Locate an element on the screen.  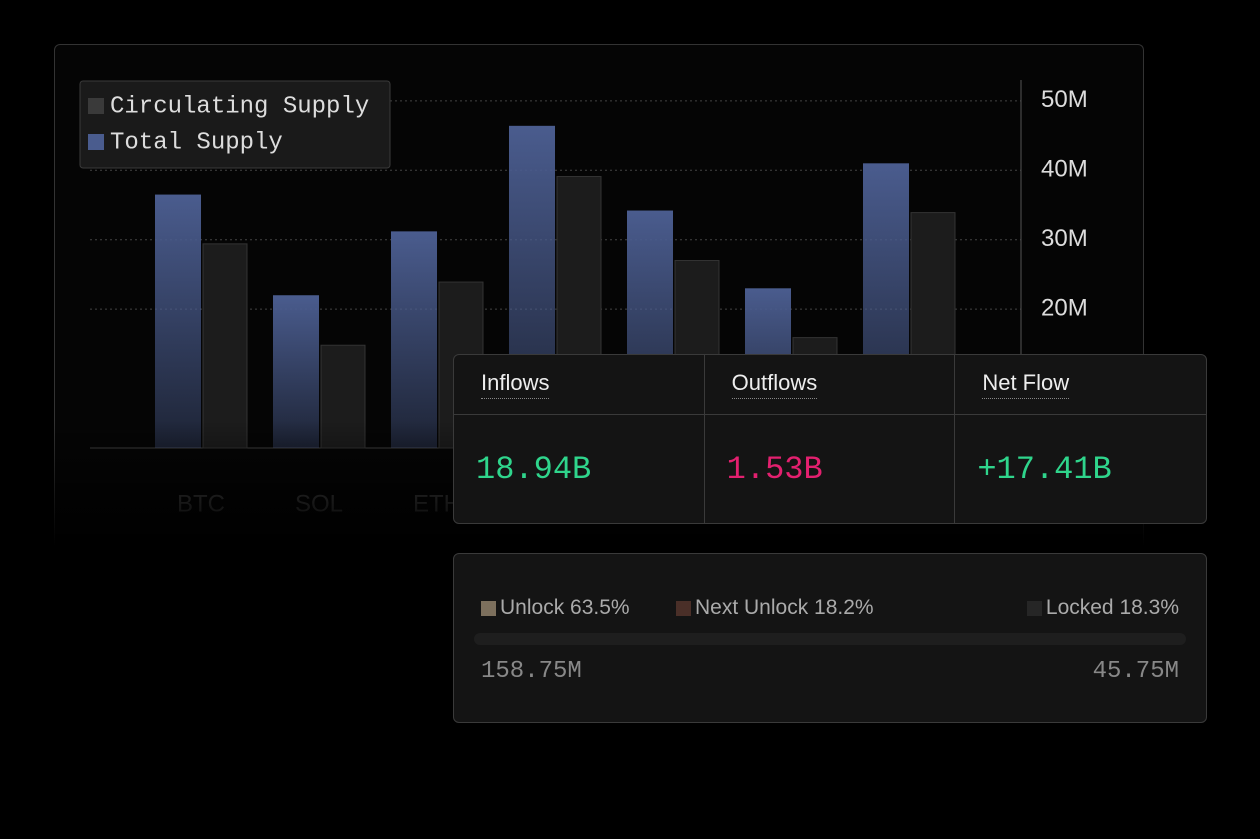
flow-value: +17.41B is located at coordinates (1044, 469).